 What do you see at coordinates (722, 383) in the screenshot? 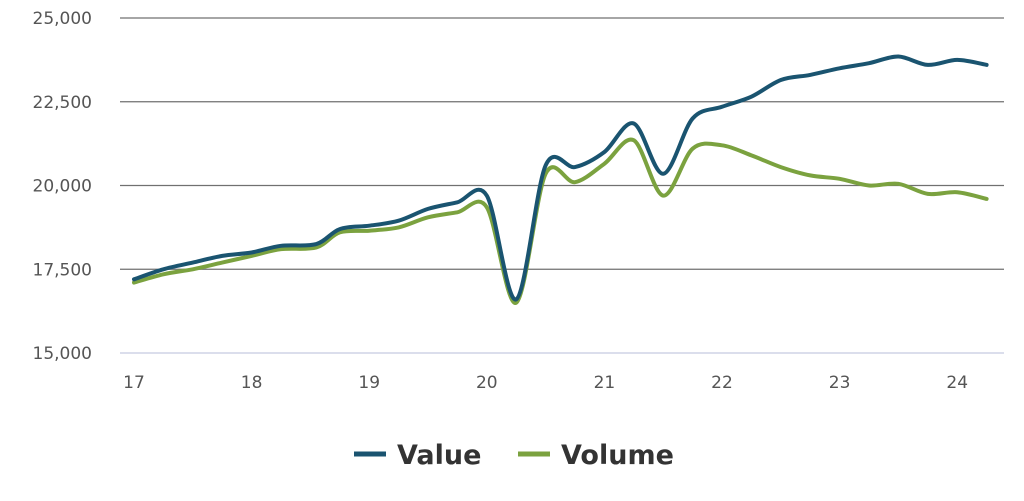
I see `x-tick-label: 22` at bounding box center [722, 383].